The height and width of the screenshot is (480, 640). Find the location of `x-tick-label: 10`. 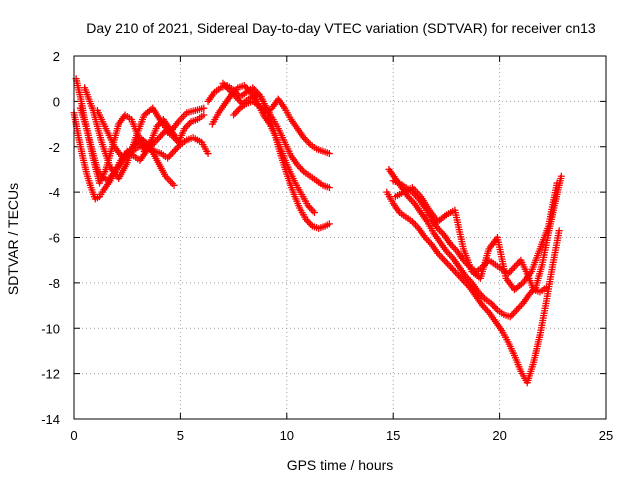

x-tick-label: 10 is located at coordinates (287, 435).